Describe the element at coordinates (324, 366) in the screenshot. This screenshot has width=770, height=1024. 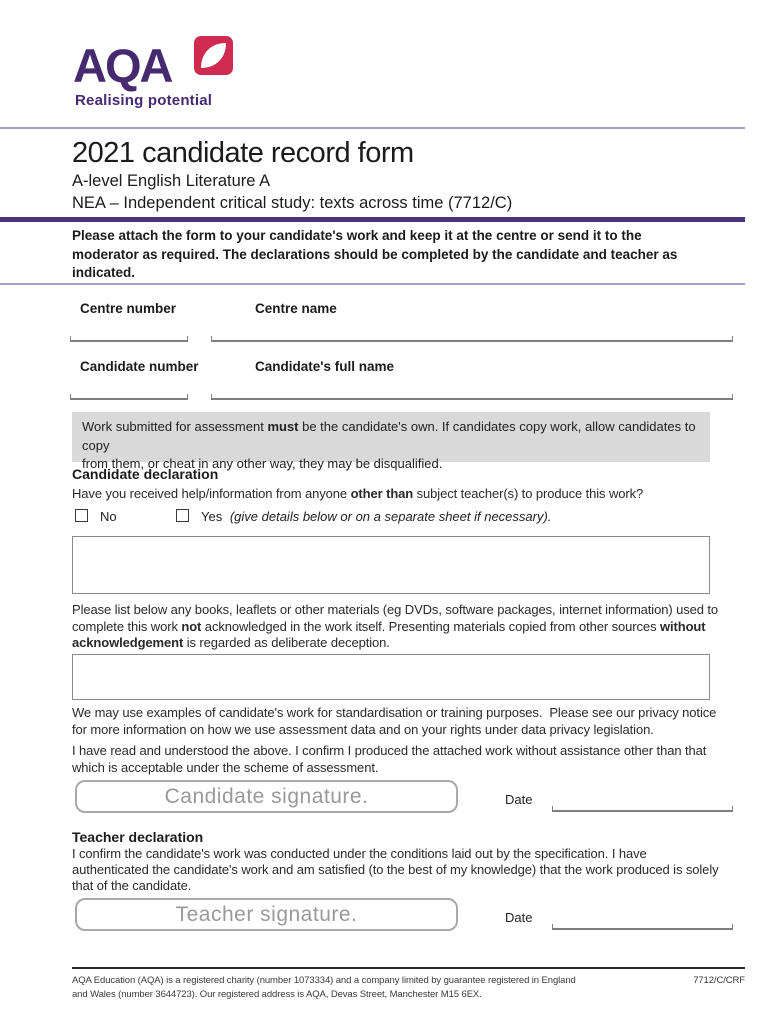
I see `candidate-full-name-label: Candidate's full name` at that location.